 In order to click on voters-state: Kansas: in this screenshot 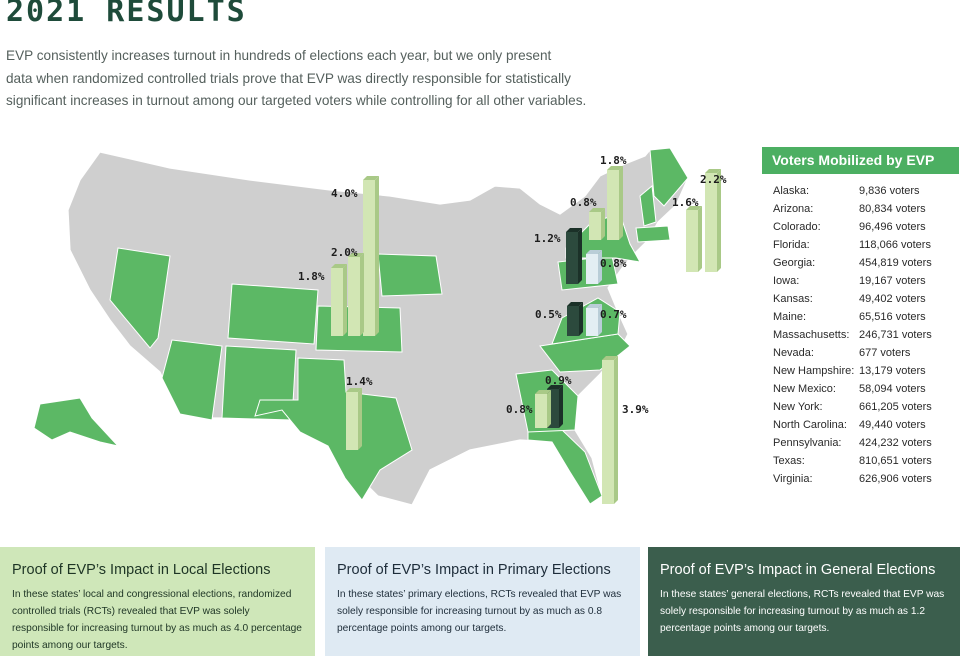, I will do `click(793, 299)`.